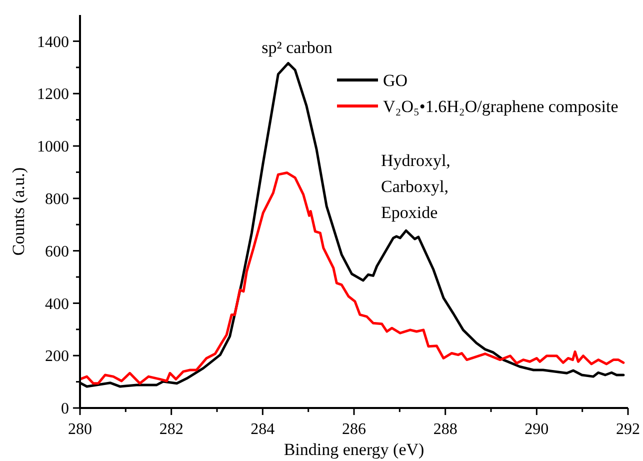 The height and width of the screenshot is (461, 643). Describe the element at coordinates (354, 449) in the screenshot. I see `x-axis-title: Binding energy (eV)` at that location.